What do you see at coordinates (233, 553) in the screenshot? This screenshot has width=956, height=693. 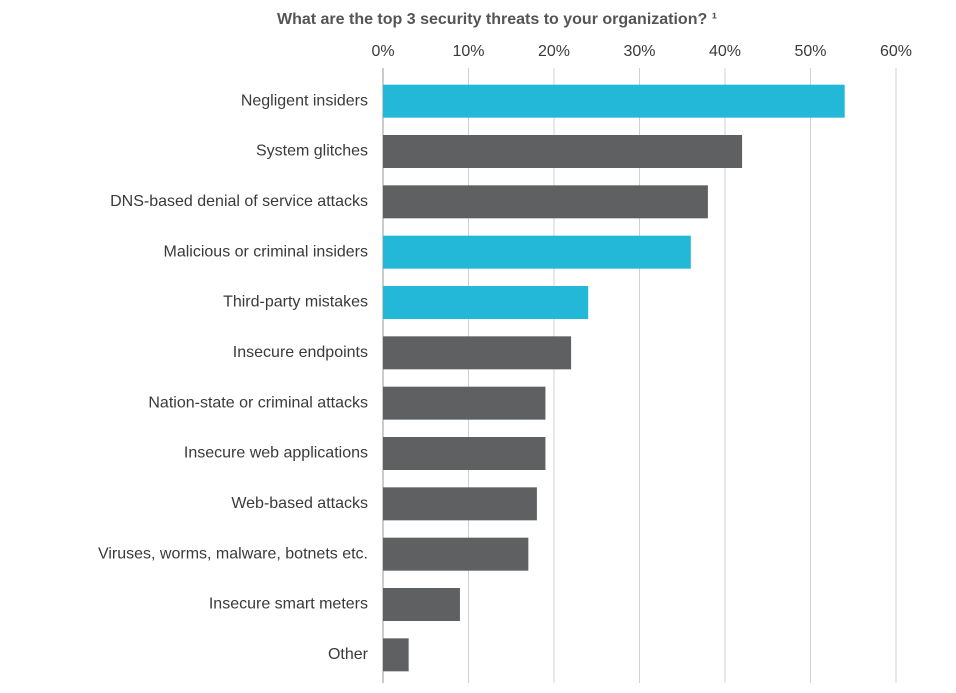 I see `y-tick-label: Viruses, worms, malware, botnets etc.` at bounding box center [233, 553].